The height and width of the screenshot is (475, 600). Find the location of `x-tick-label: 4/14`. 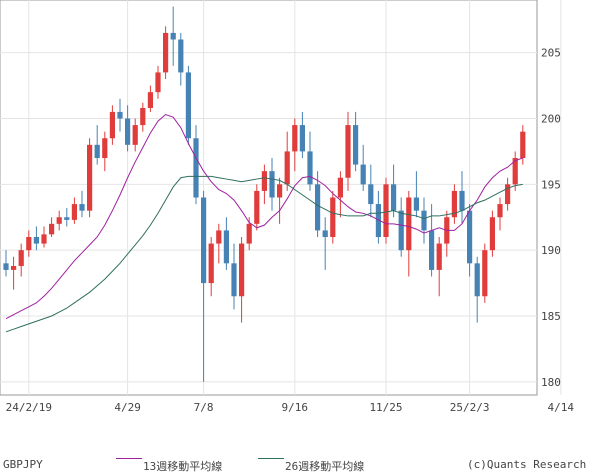

x-tick-label: 4/14 is located at coordinates (561, 407).